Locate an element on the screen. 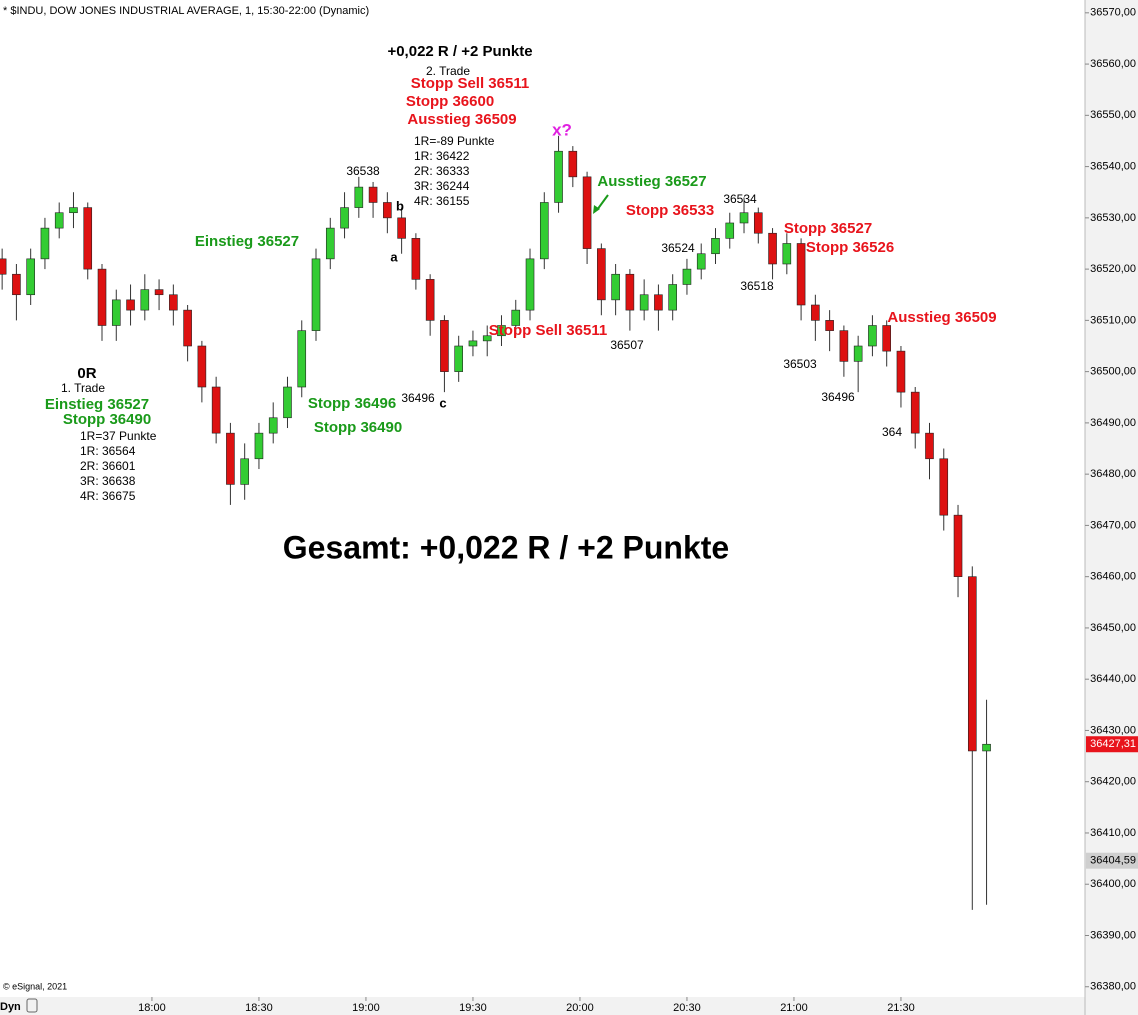 Image resolution: width=1138 pixels, height=1015 pixels. x-tick-label: 20:00 is located at coordinates (580, 1008).